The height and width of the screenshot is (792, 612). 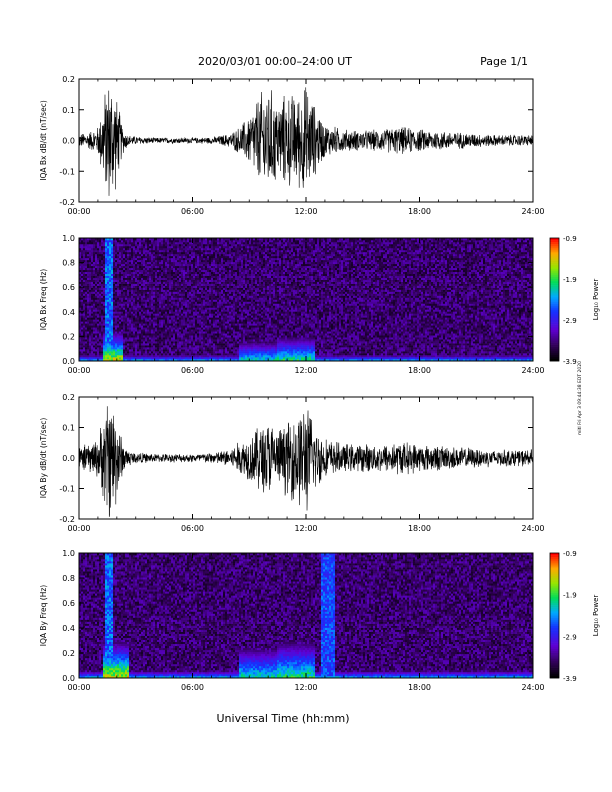 What do you see at coordinates (43, 458) in the screenshot?
I see `y-axis-label: IQA By dB/dt (nT/sec)` at bounding box center [43, 458].